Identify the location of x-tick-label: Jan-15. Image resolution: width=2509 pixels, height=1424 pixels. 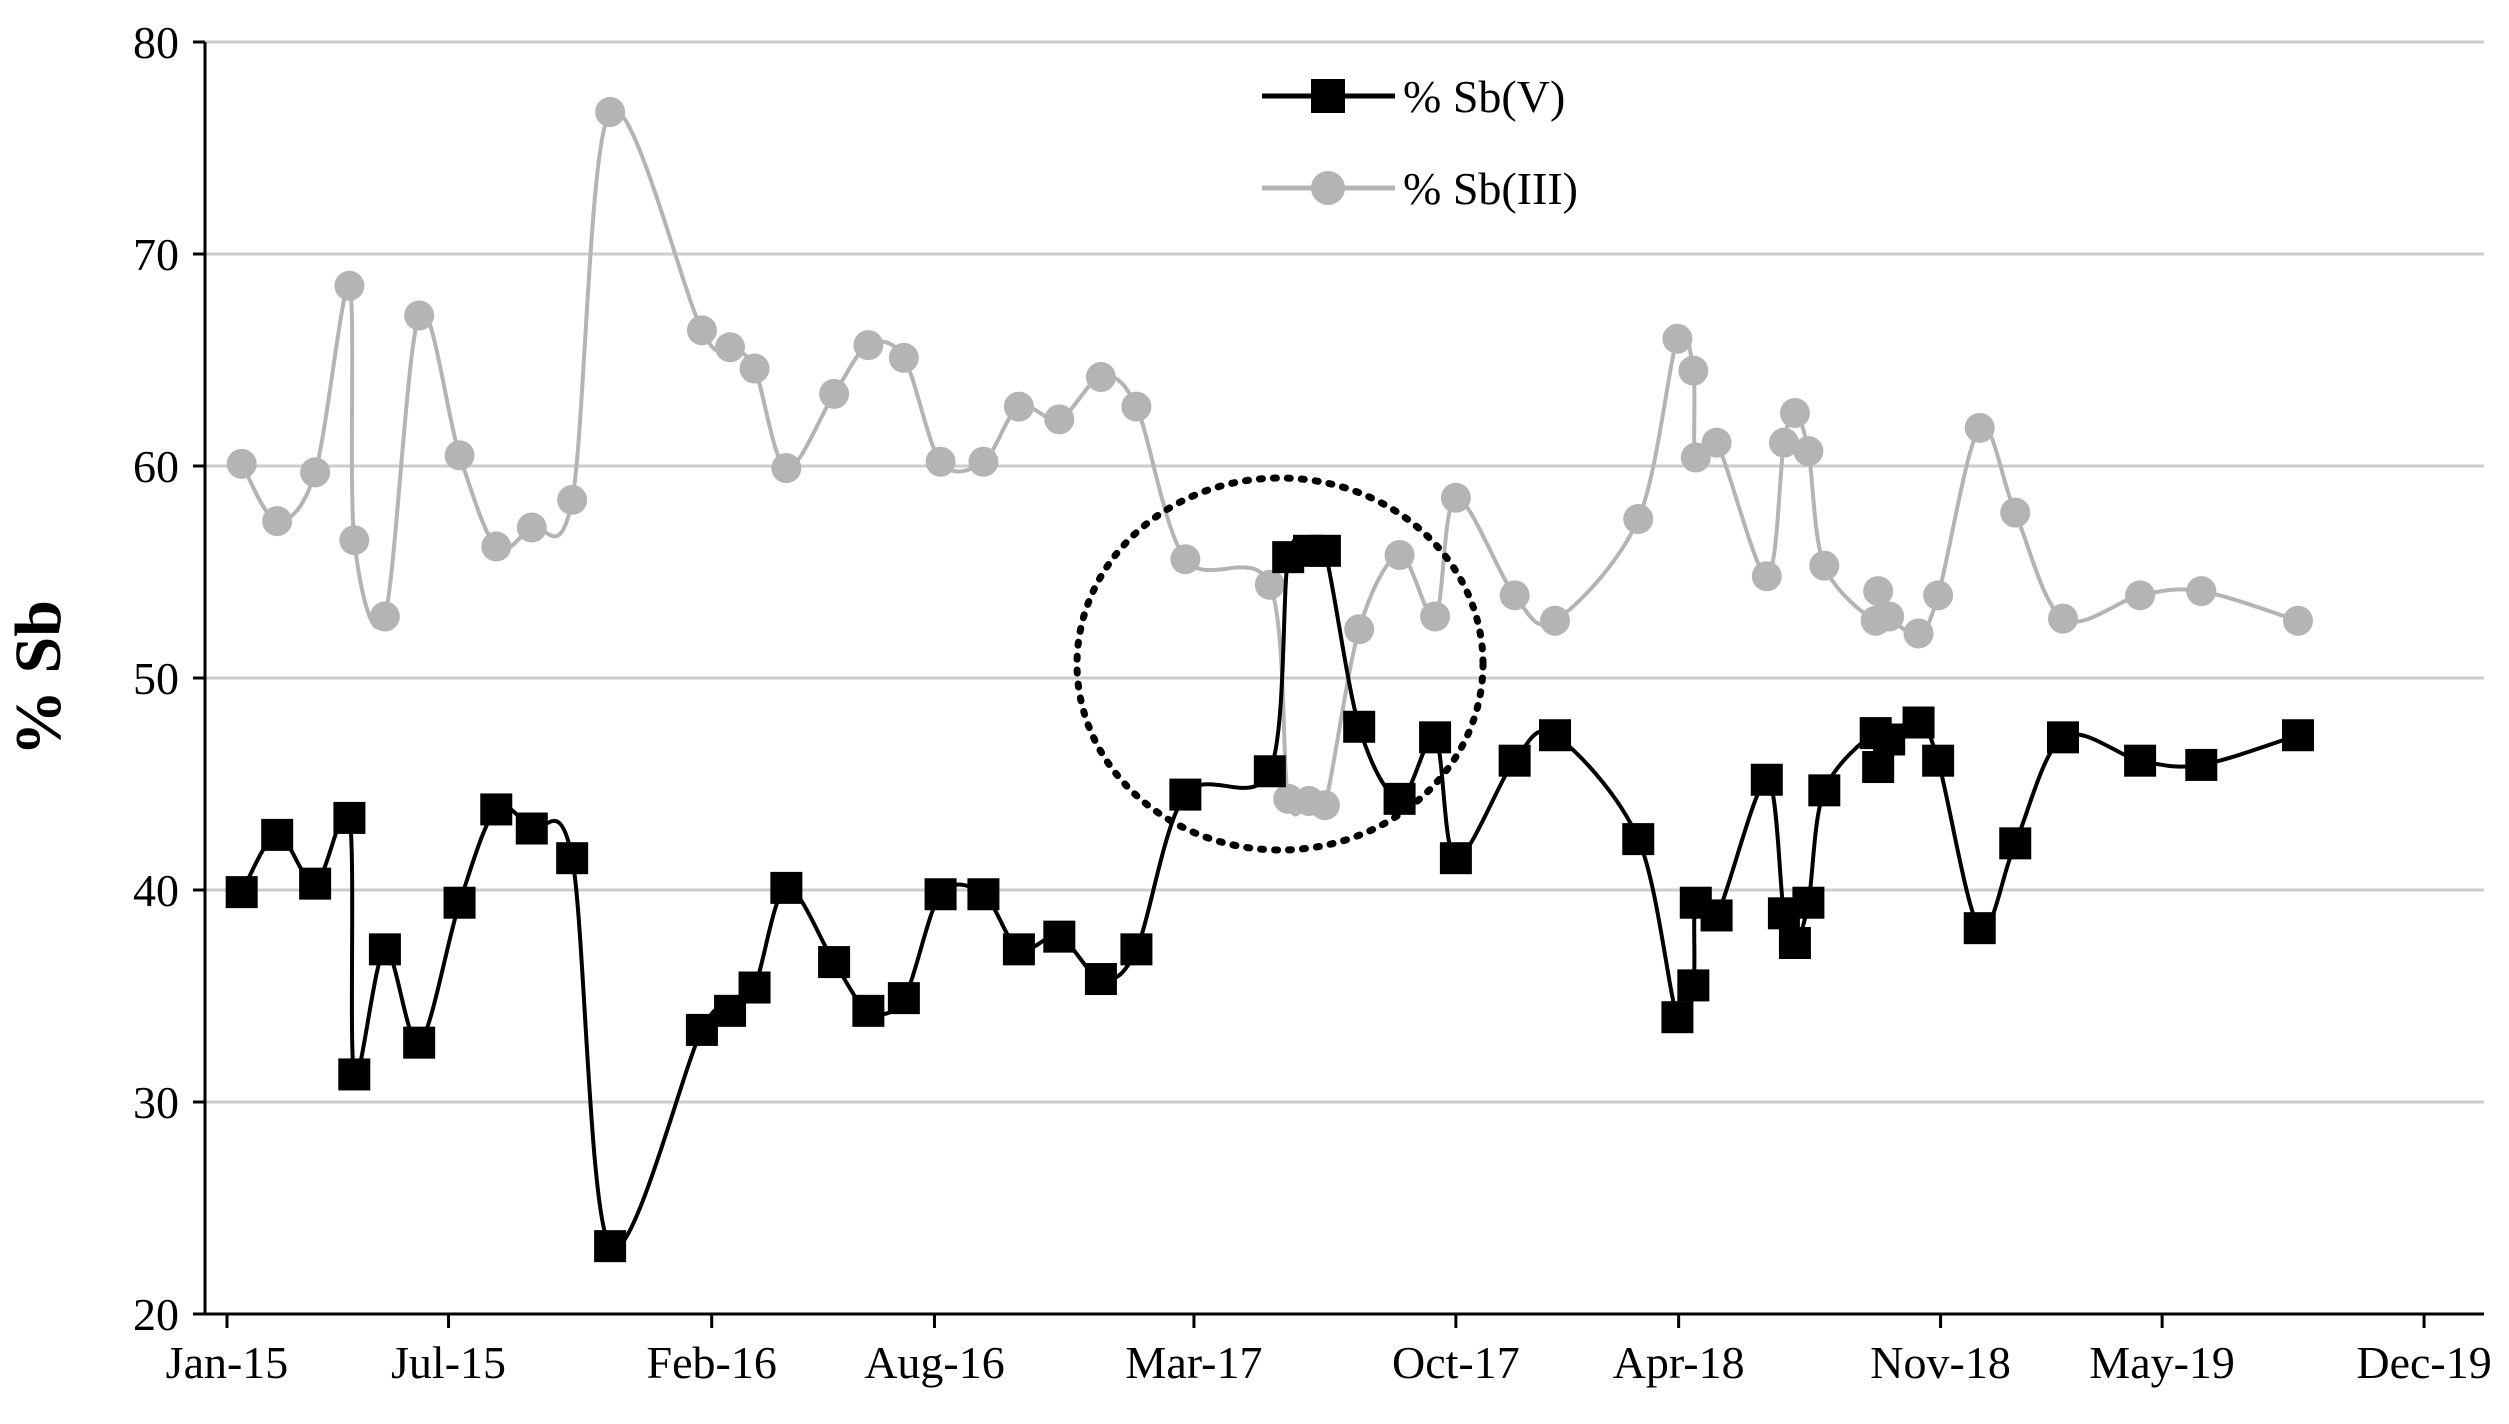
(227, 1362).